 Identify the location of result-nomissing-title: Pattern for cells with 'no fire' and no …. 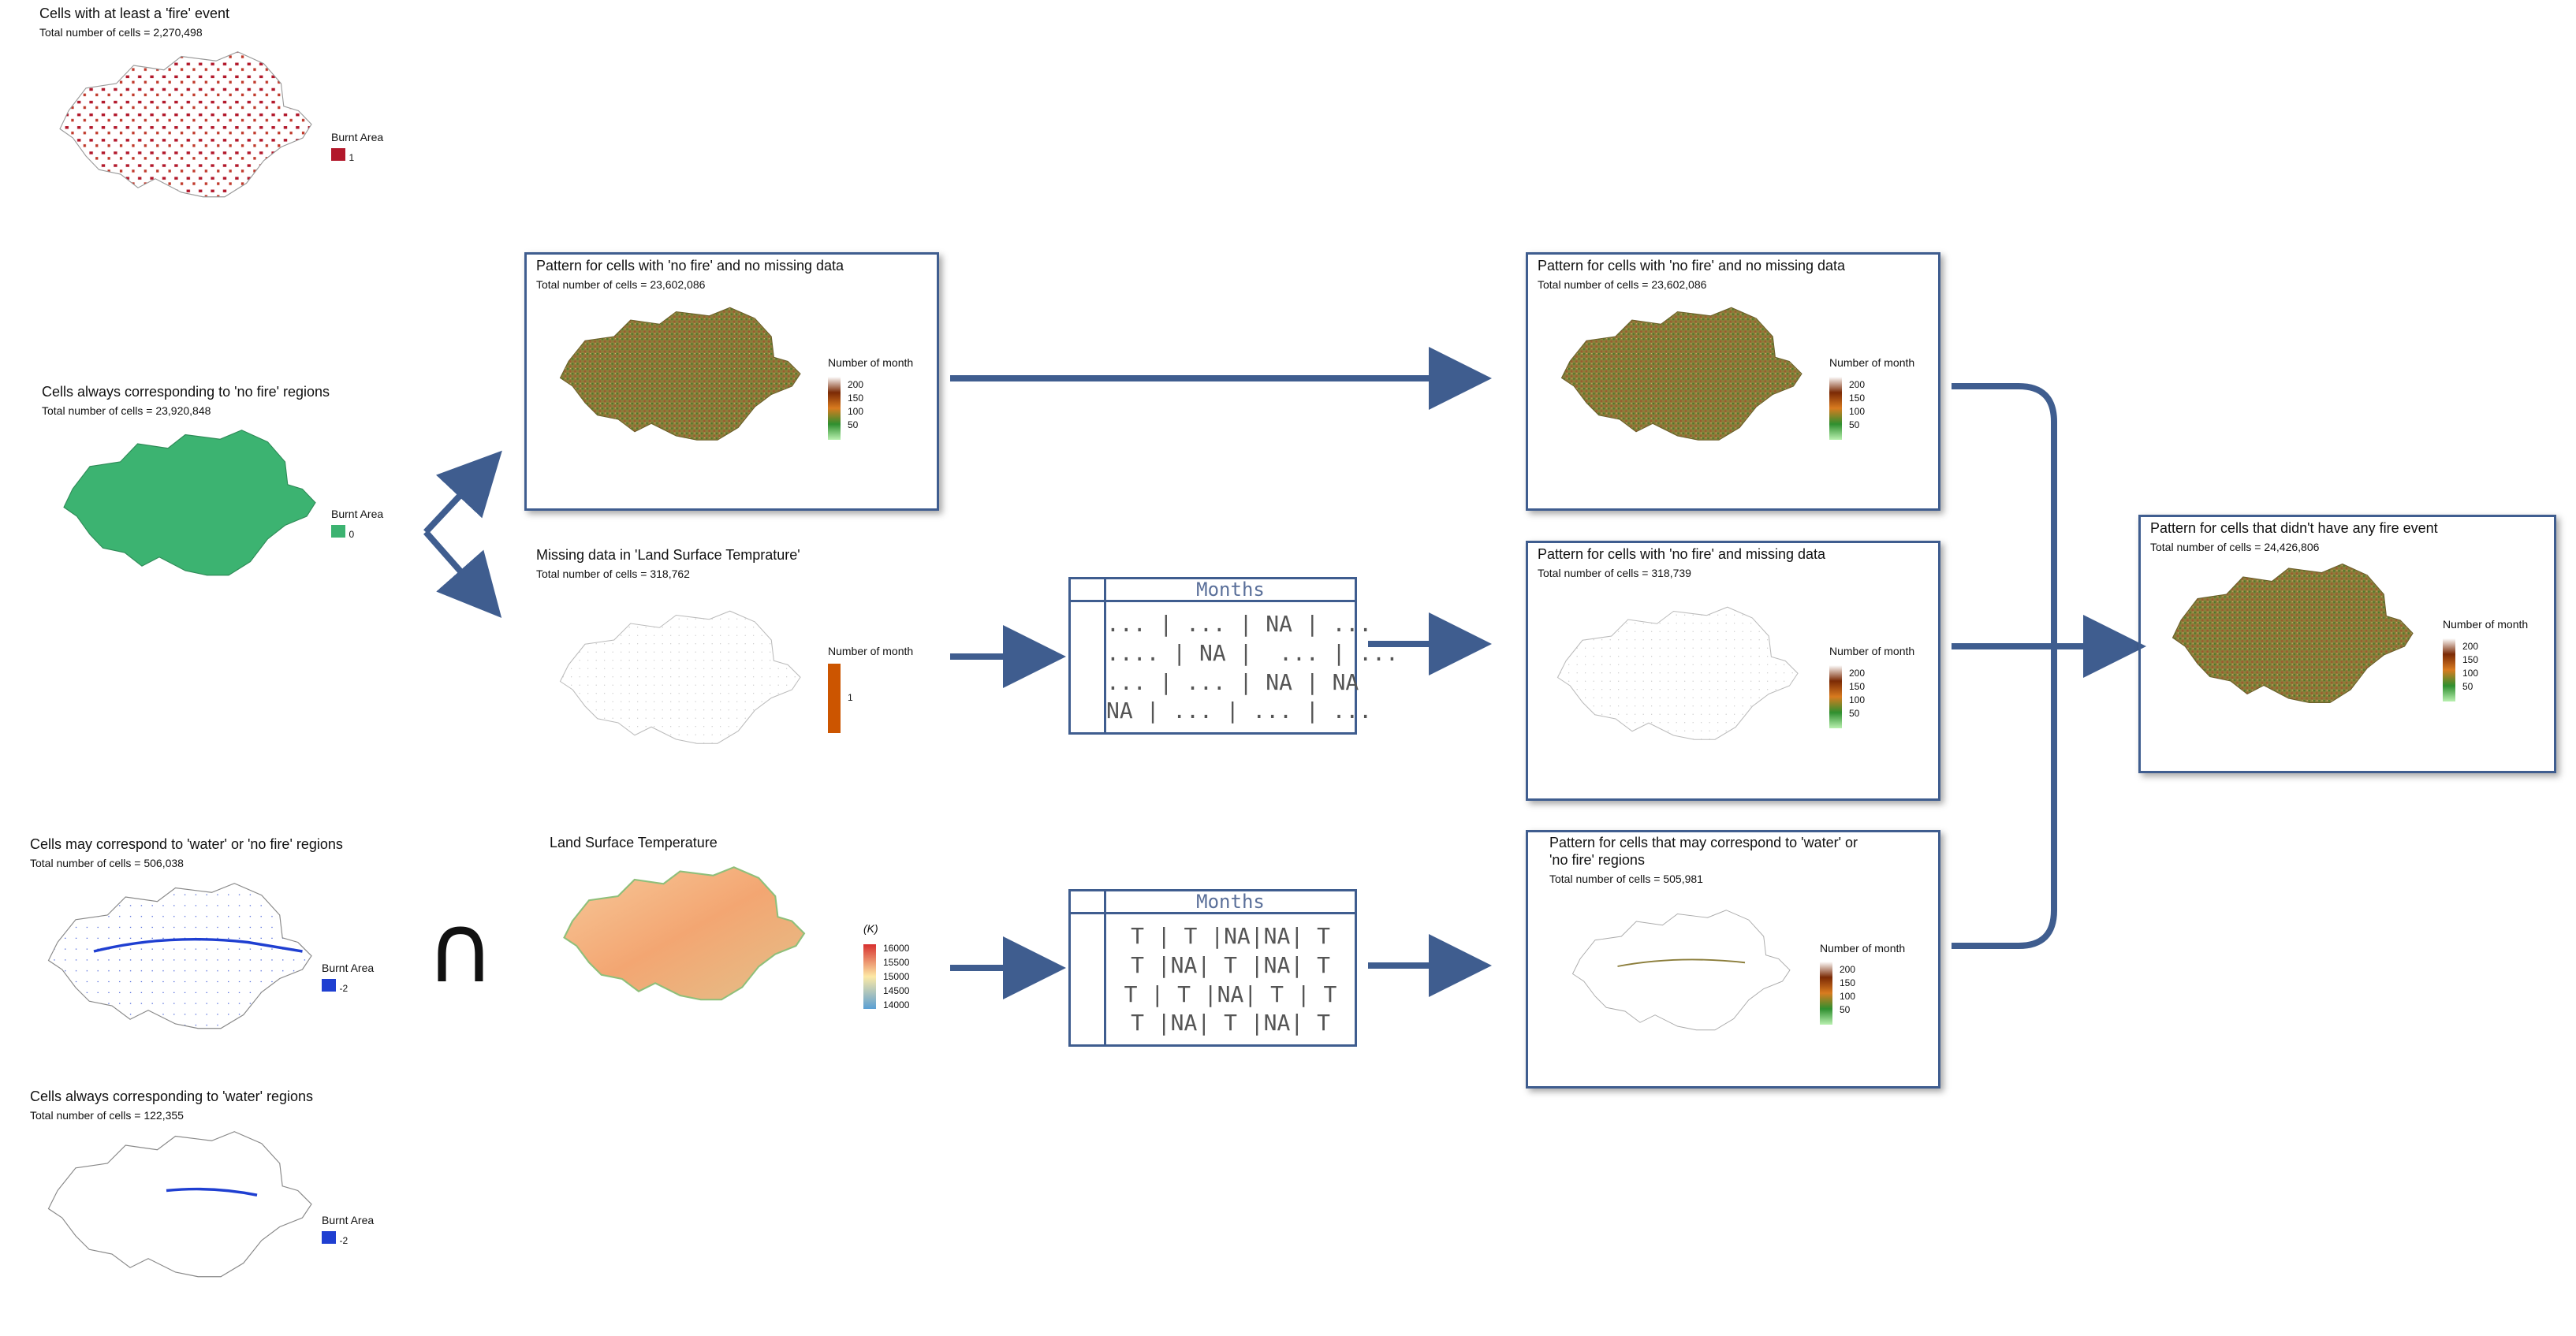
(1692, 266).